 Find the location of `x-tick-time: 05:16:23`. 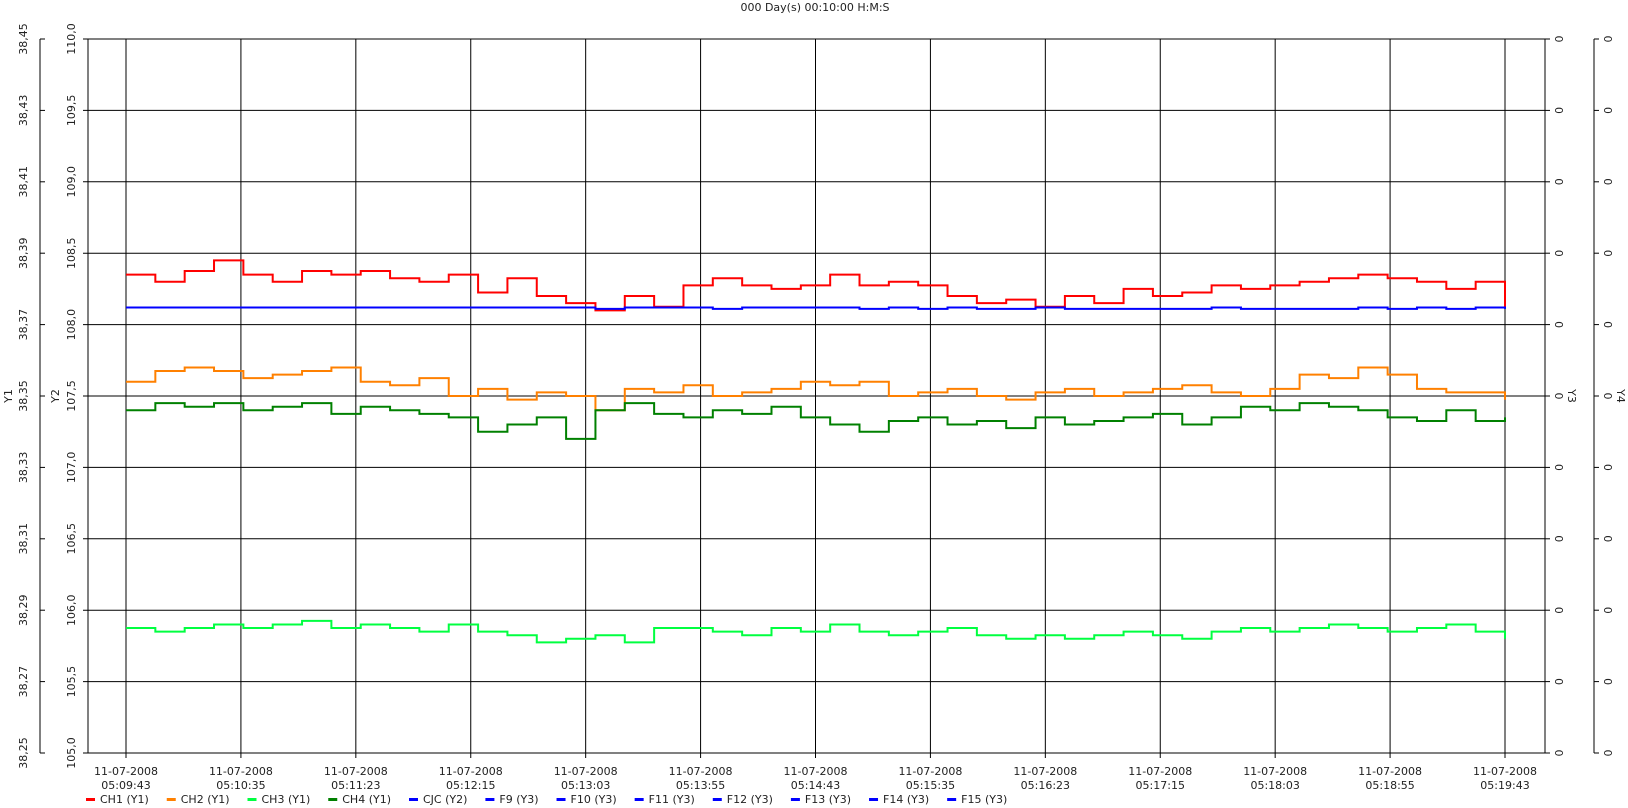

x-tick-time: 05:16:23 is located at coordinates (1045, 785).